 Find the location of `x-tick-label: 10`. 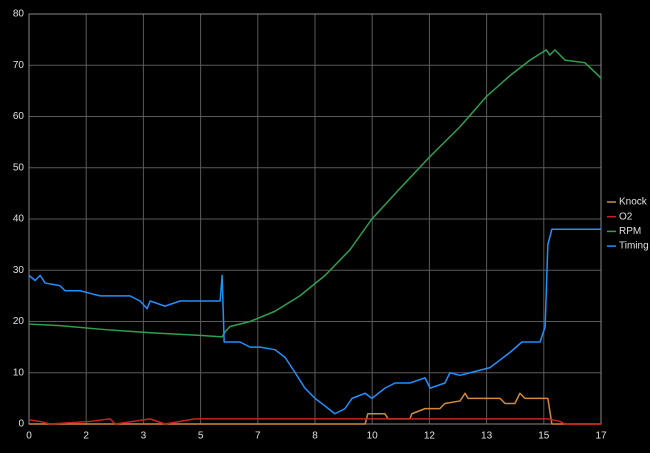

x-tick-label: 10 is located at coordinates (373, 436).